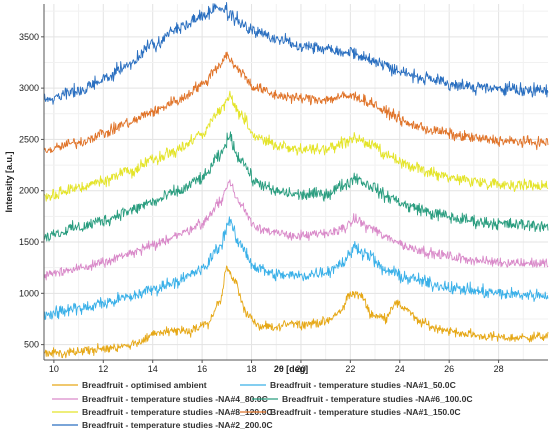  I want to click on x-tick-label-20: 20, so click(301, 369).